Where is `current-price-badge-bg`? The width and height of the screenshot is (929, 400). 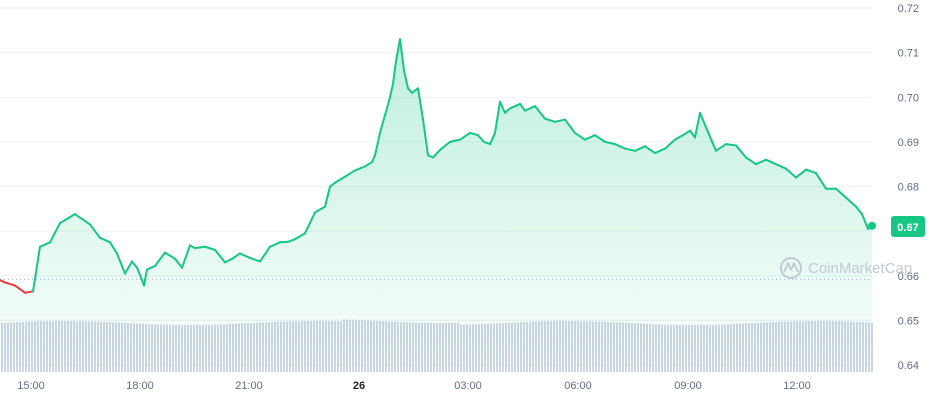
current-price-badge-bg is located at coordinates (908, 226).